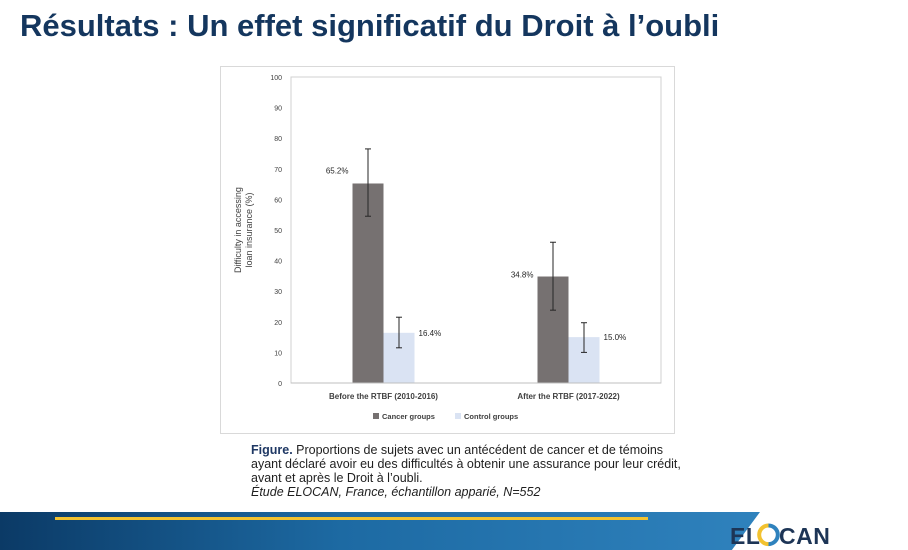 The width and height of the screenshot is (908, 550). Describe the element at coordinates (278, 200) in the screenshot. I see `y-tick-label: 60` at that location.